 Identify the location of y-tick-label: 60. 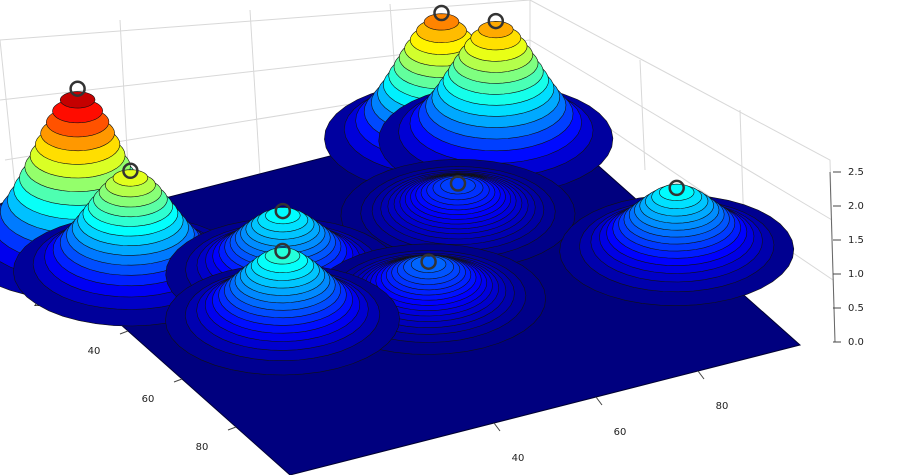
(620, 432).